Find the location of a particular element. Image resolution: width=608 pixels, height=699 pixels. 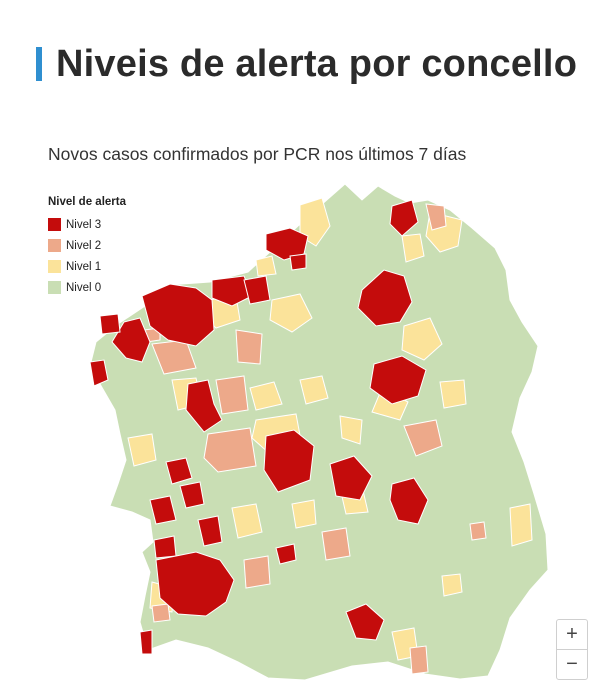

title-accent-bar is located at coordinates (39, 64).